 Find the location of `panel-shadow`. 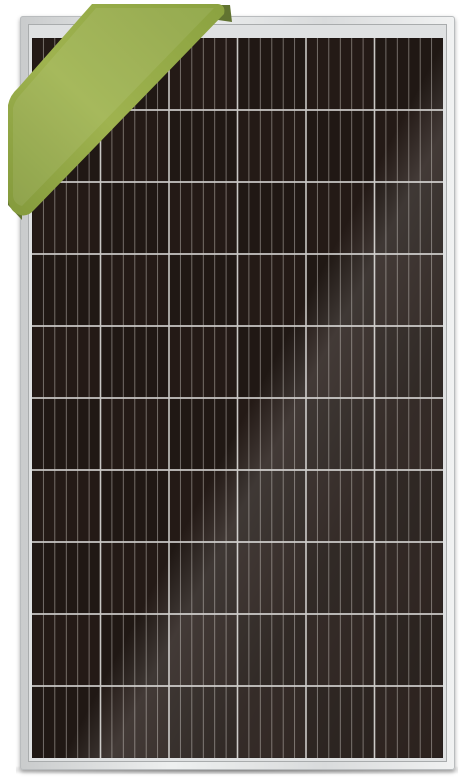

panel-shadow is located at coordinates (237, 770).